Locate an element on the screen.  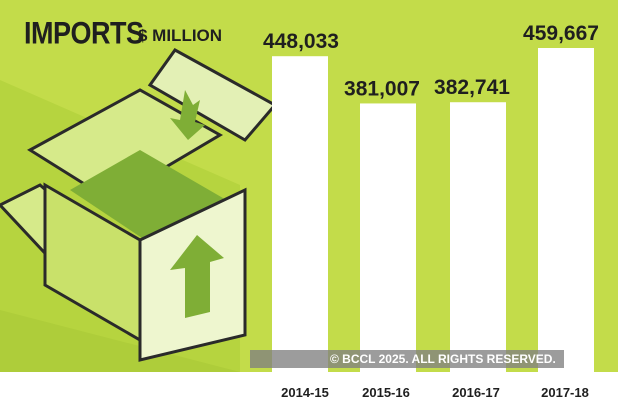
category-label-2014-15: 2014-15 is located at coordinates (305, 392).